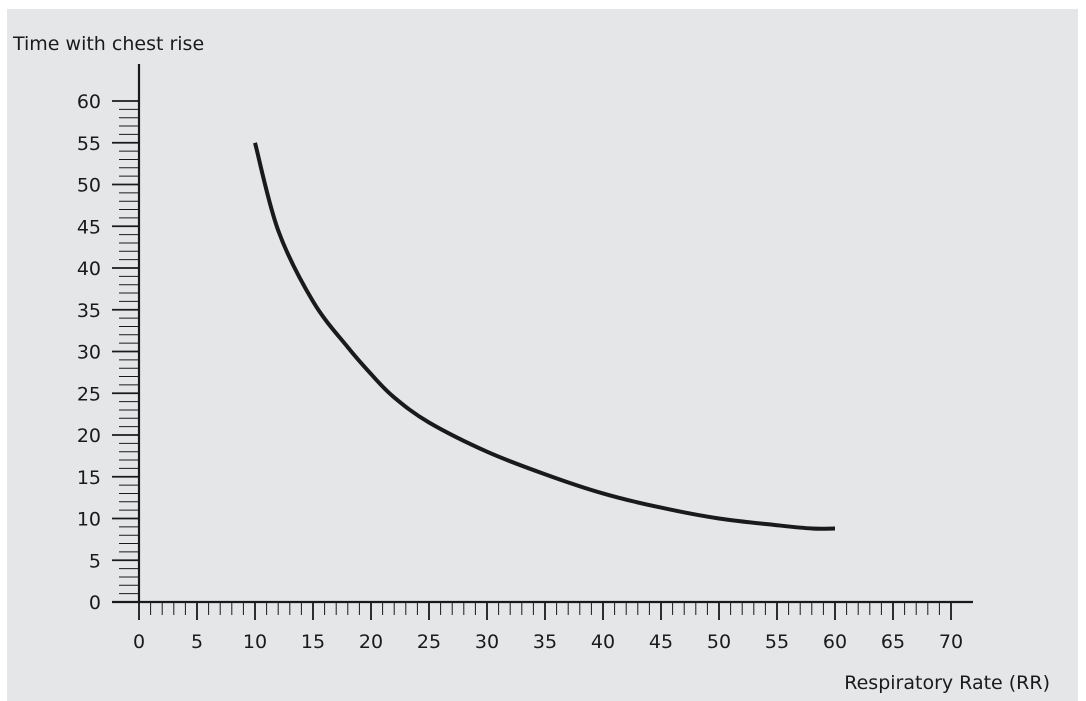 The height and width of the screenshot is (701, 1086). Describe the element at coordinates (89, 269) in the screenshot. I see `y-tick-label: 40` at that location.